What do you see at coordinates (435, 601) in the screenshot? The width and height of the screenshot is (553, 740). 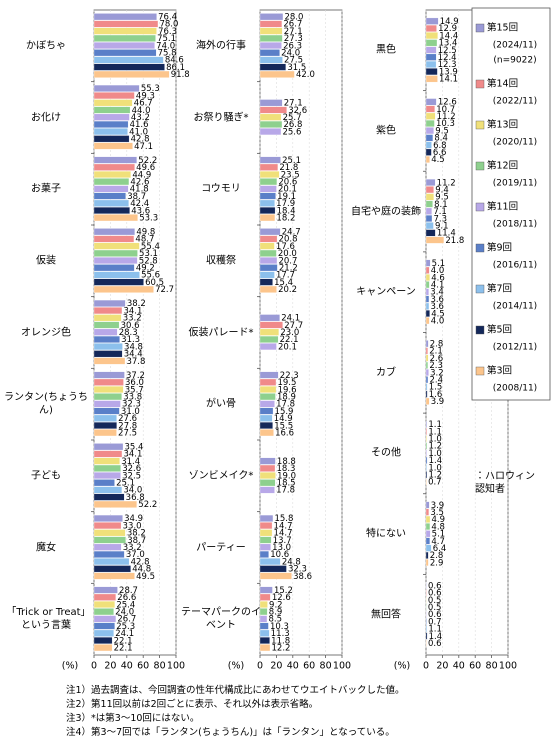 I see `value-label: 0.5` at bounding box center [435, 601].